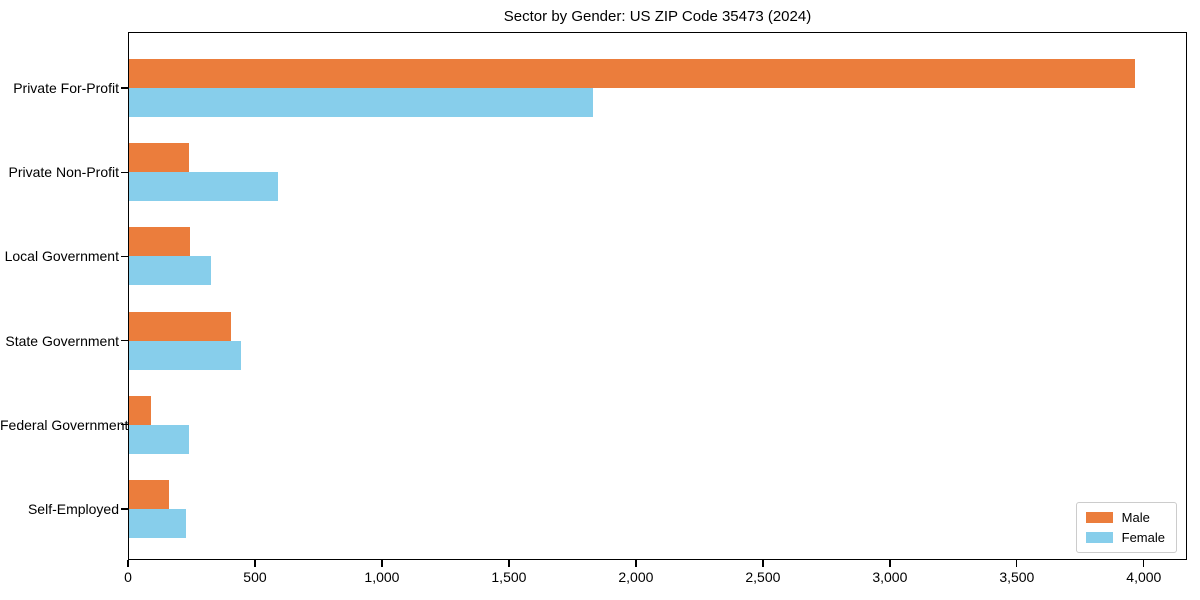 The width and height of the screenshot is (1200, 600). What do you see at coordinates (159, 242) in the screenshot?
I see `bar-male-local-government` at bounding box center [159, 242].